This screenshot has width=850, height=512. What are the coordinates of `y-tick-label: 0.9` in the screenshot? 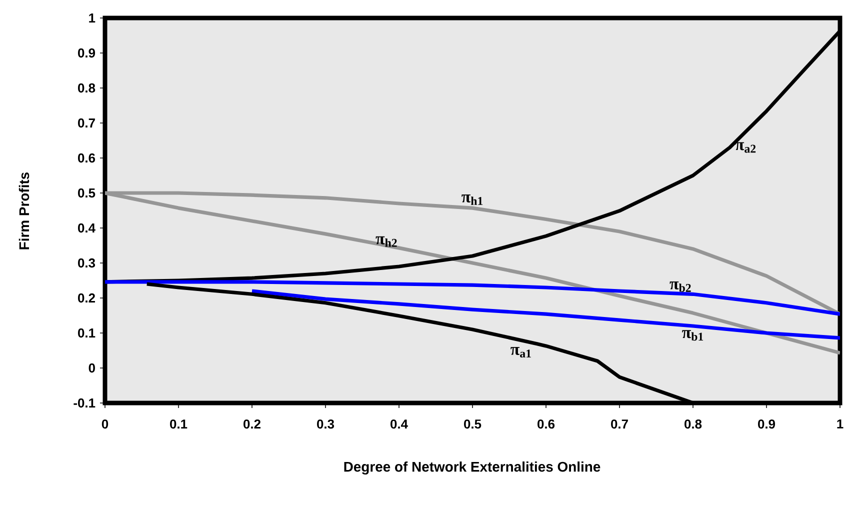 It's located at (87, 53).